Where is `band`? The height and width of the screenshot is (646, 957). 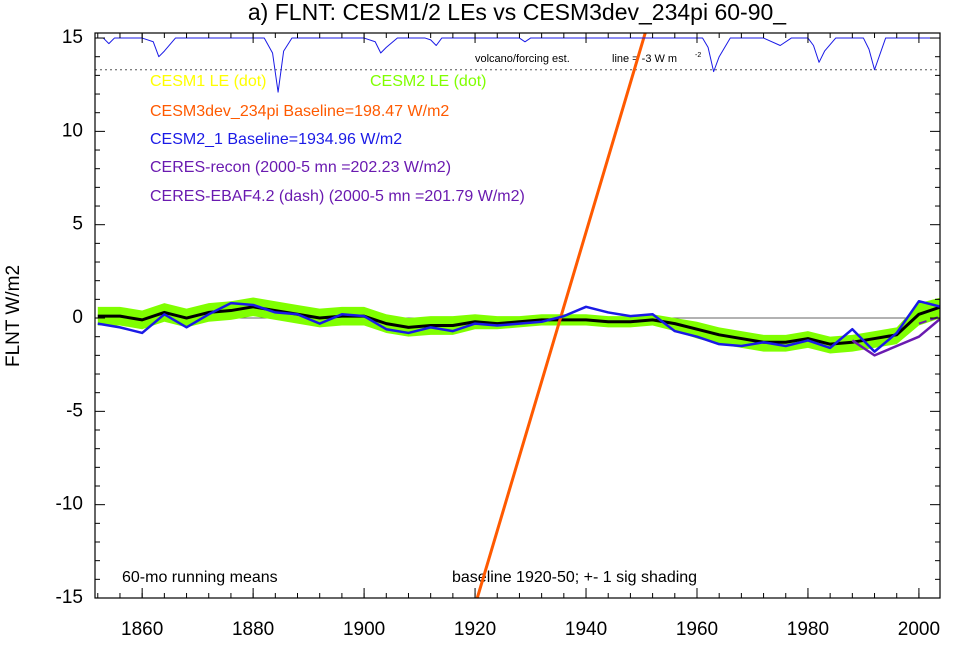 band is located at coordinates (518, 325).